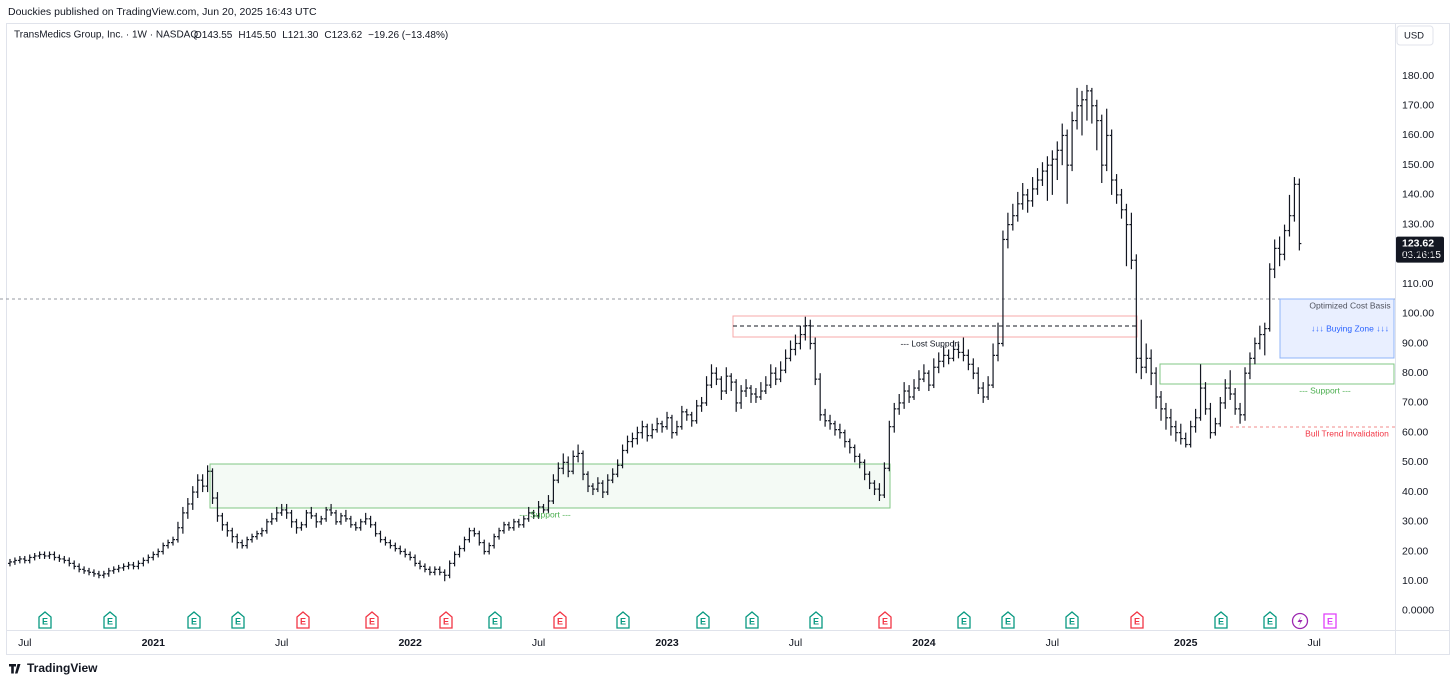  Describe the element at coordinates (1415, 581) in the screenshot. I see `y-tick-label: 10.00` at that location.